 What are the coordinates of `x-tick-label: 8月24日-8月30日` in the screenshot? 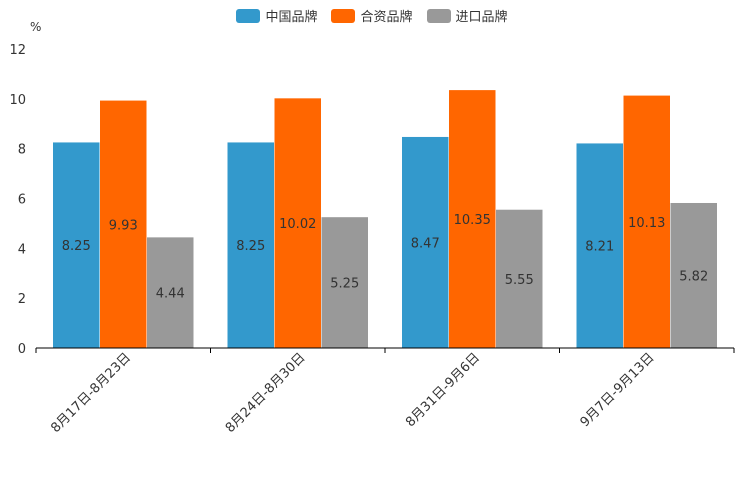 It's located at (266, 393).